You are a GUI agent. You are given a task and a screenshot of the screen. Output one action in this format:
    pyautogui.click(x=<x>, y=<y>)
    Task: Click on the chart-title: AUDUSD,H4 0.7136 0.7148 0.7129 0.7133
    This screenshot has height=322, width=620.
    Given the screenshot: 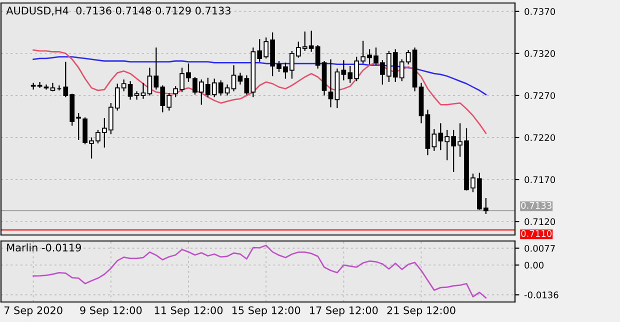 What is the action you would take?
    pyautogui.click(x=118, y=11)
    